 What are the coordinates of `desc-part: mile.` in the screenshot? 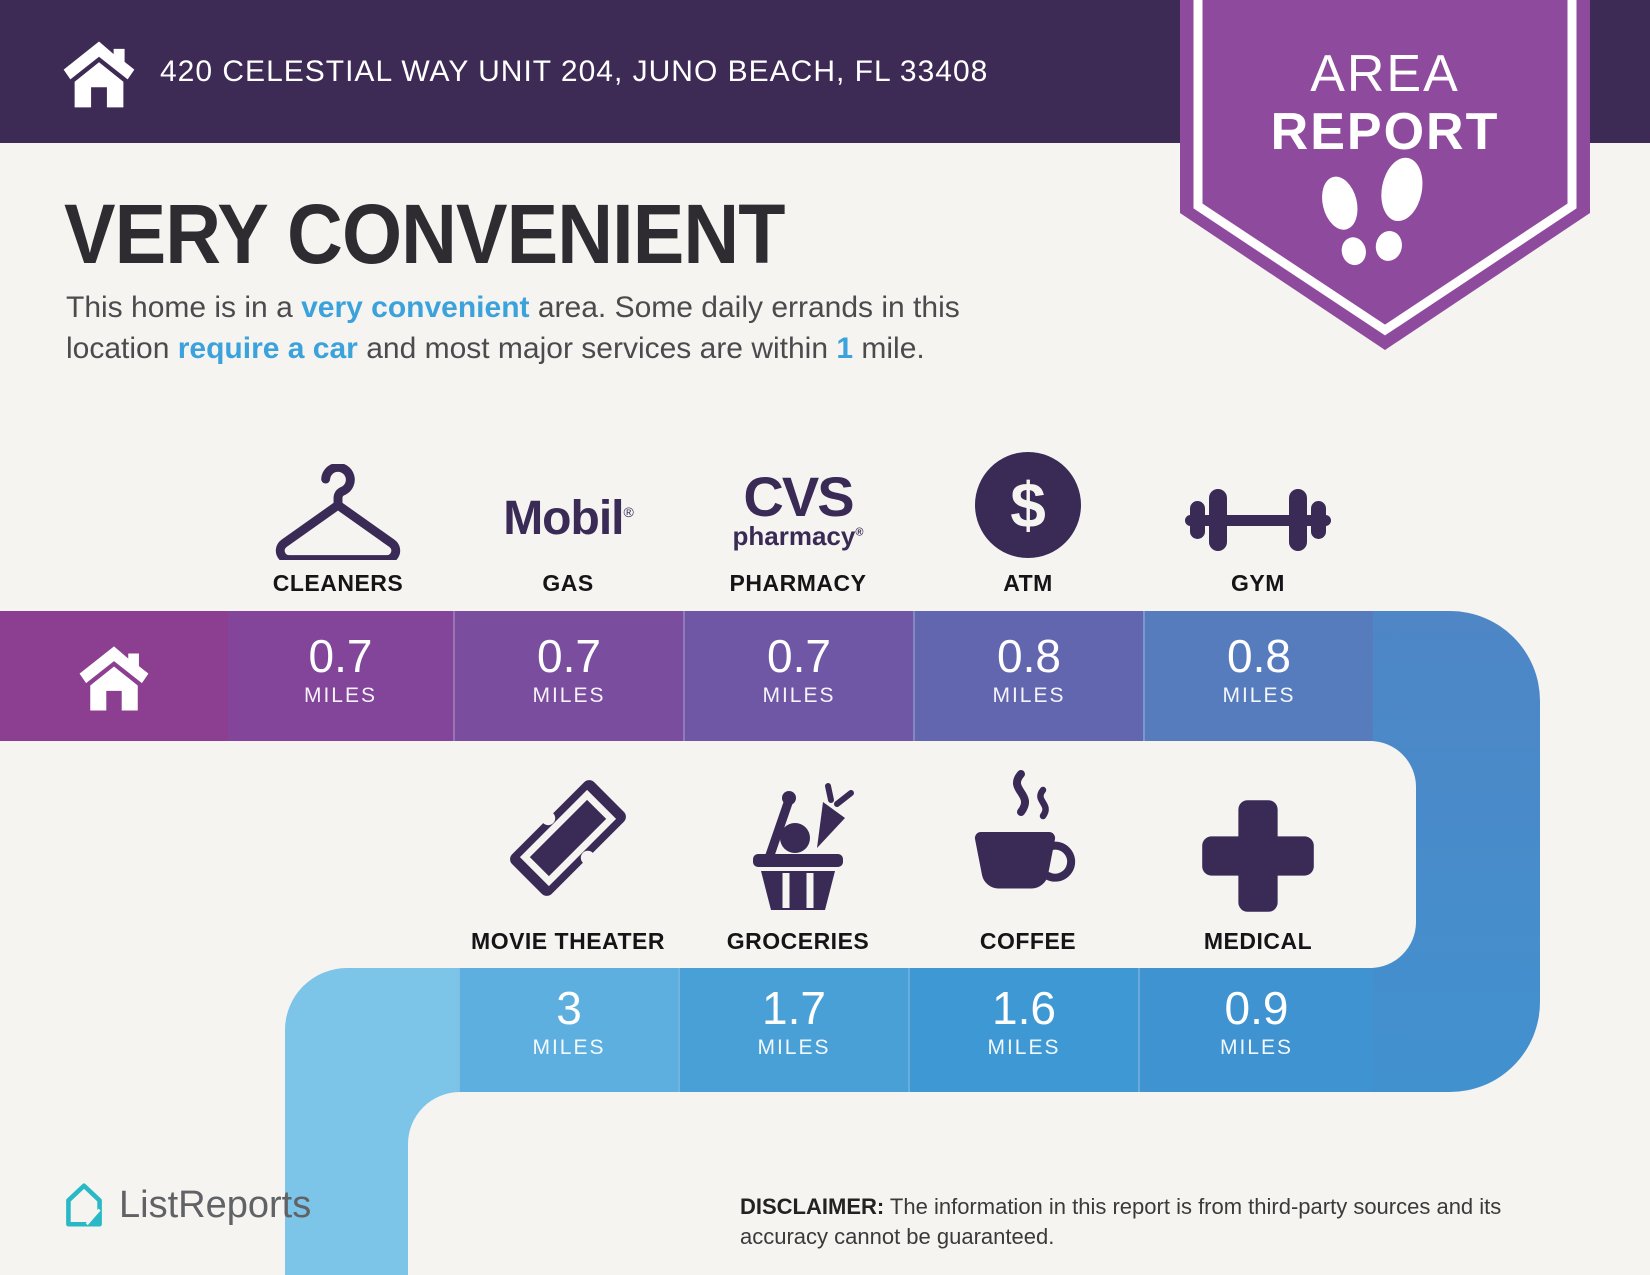 It's located at (889, 349).